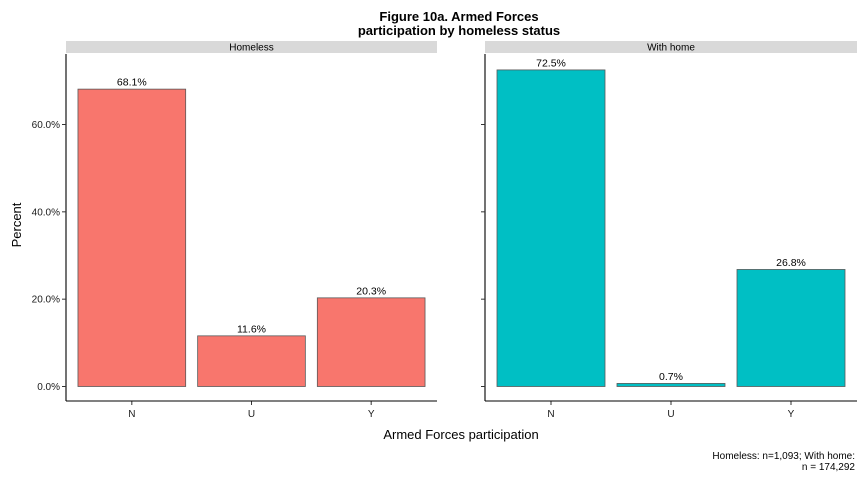 The image size is (864, 480). Describe the element at coordinates (671, 377) in the screenshot. I see `data-label: 0.7%` at that location.